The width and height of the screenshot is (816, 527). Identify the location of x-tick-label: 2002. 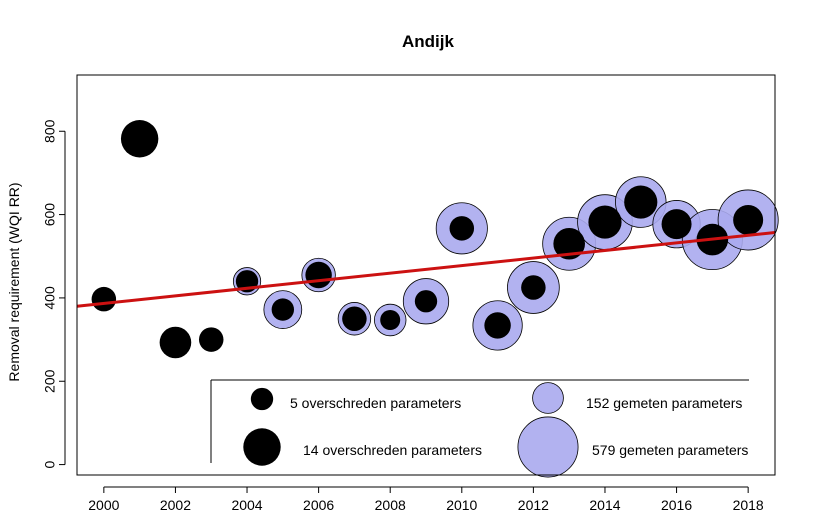
(175, 505).